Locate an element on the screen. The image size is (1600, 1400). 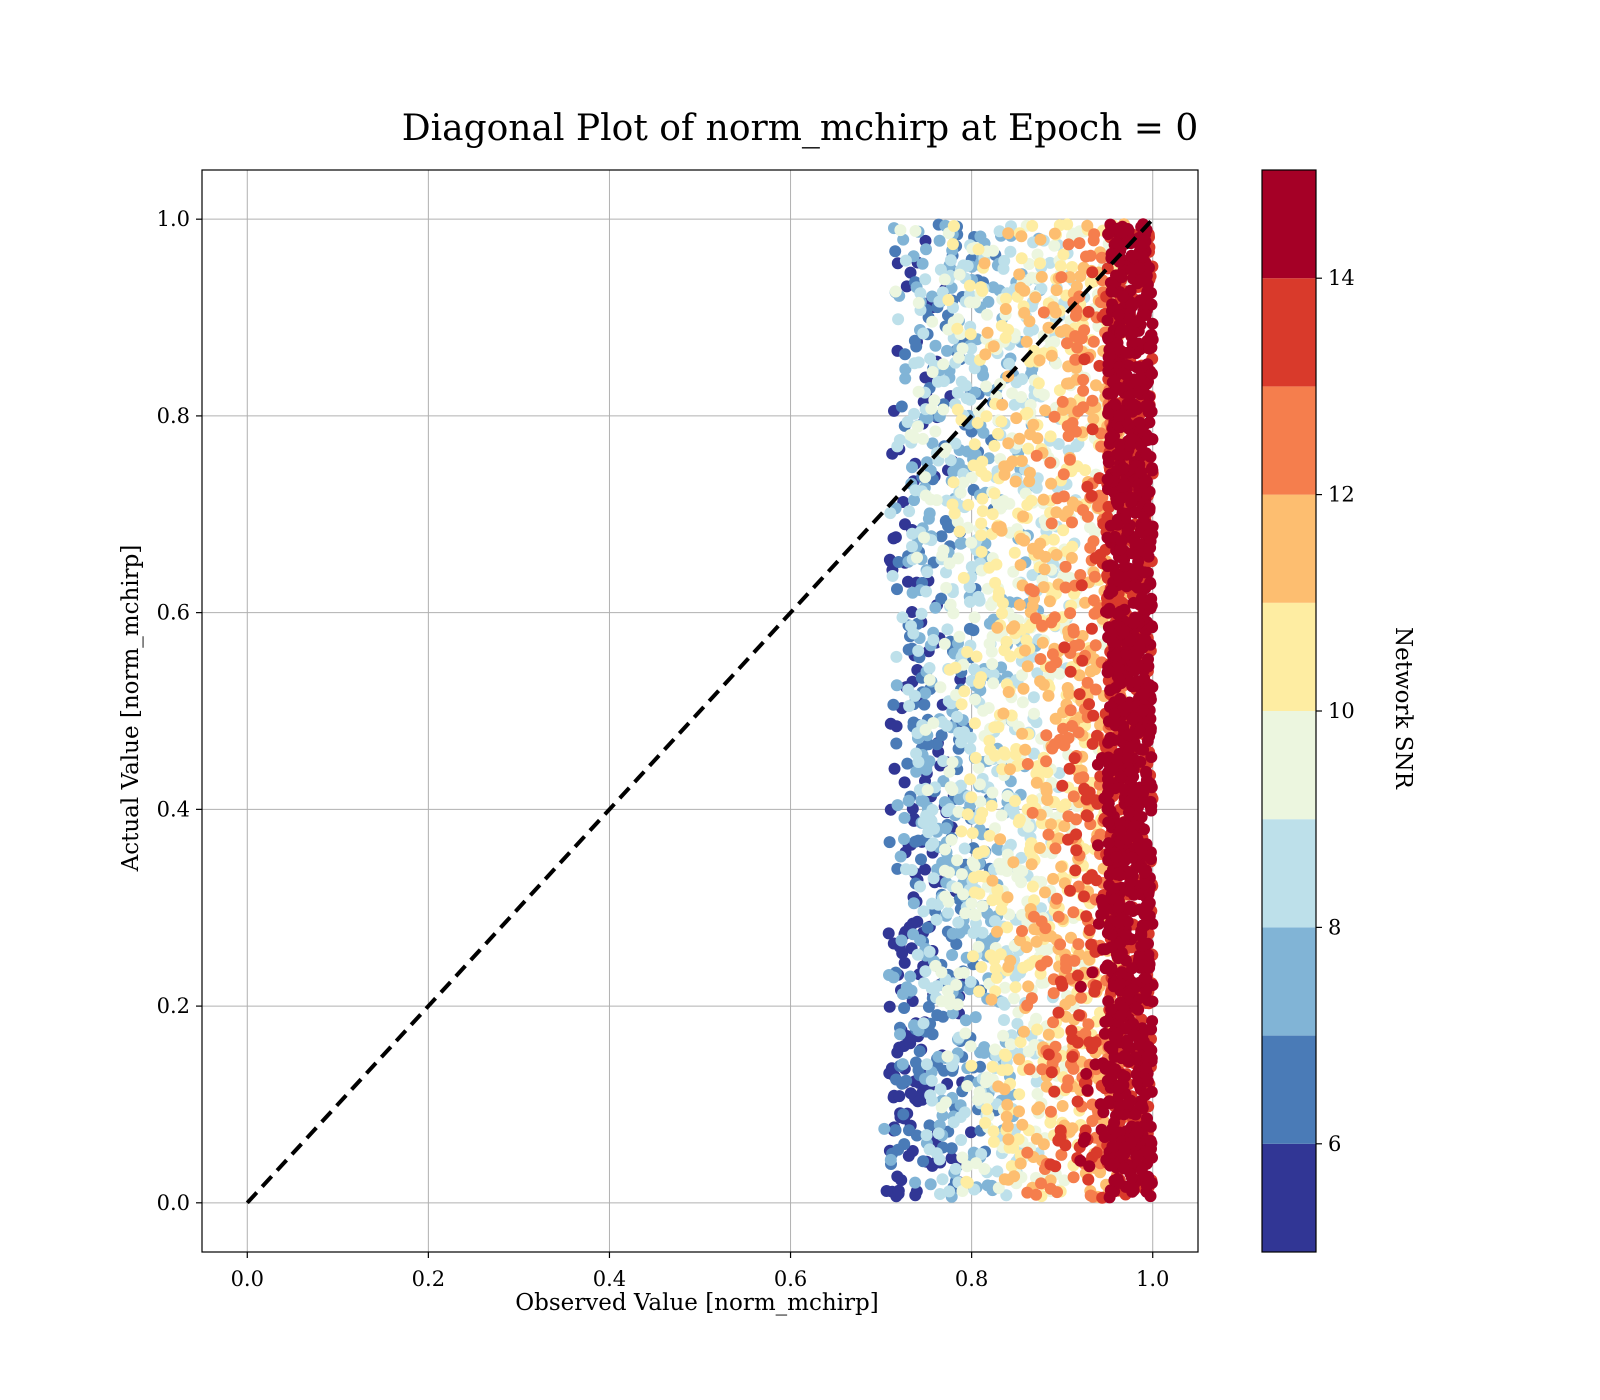
colorbar-tick-label: 14 is located at coordinates (1341, 278).